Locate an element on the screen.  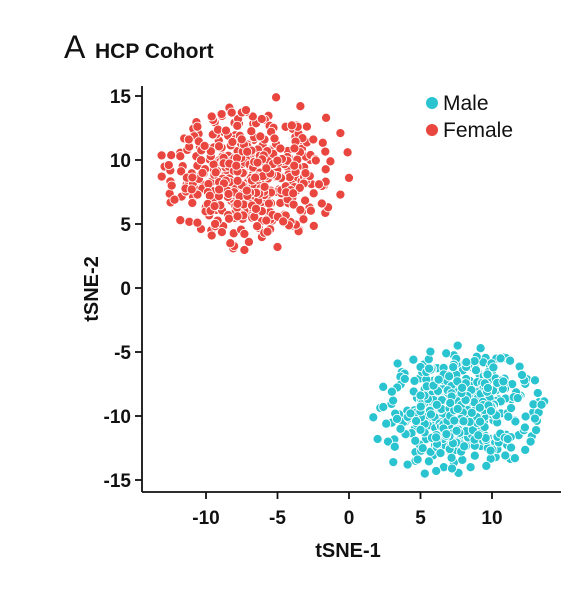
legend: Male Female is located at coordinates (469, 117).